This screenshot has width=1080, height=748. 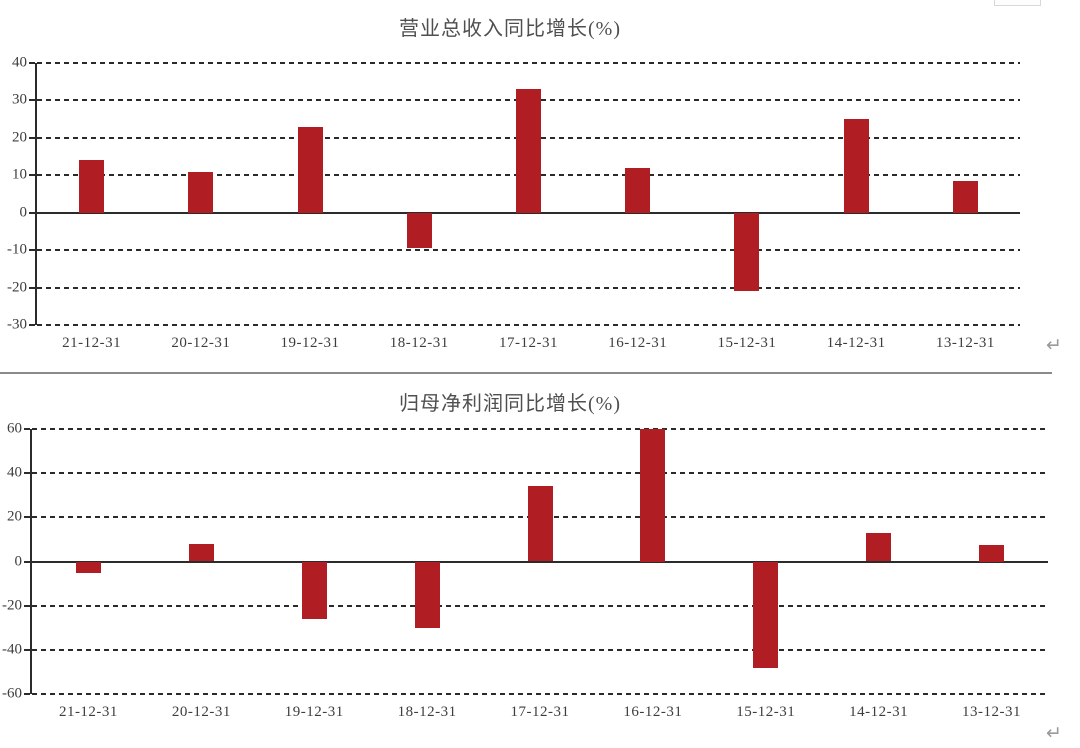 What do you see at coordinates (510, 29) in the screenshot?
I see `chart-title-revenue: 营业总收入同比增长(%)` at bounding box center [510, 29].